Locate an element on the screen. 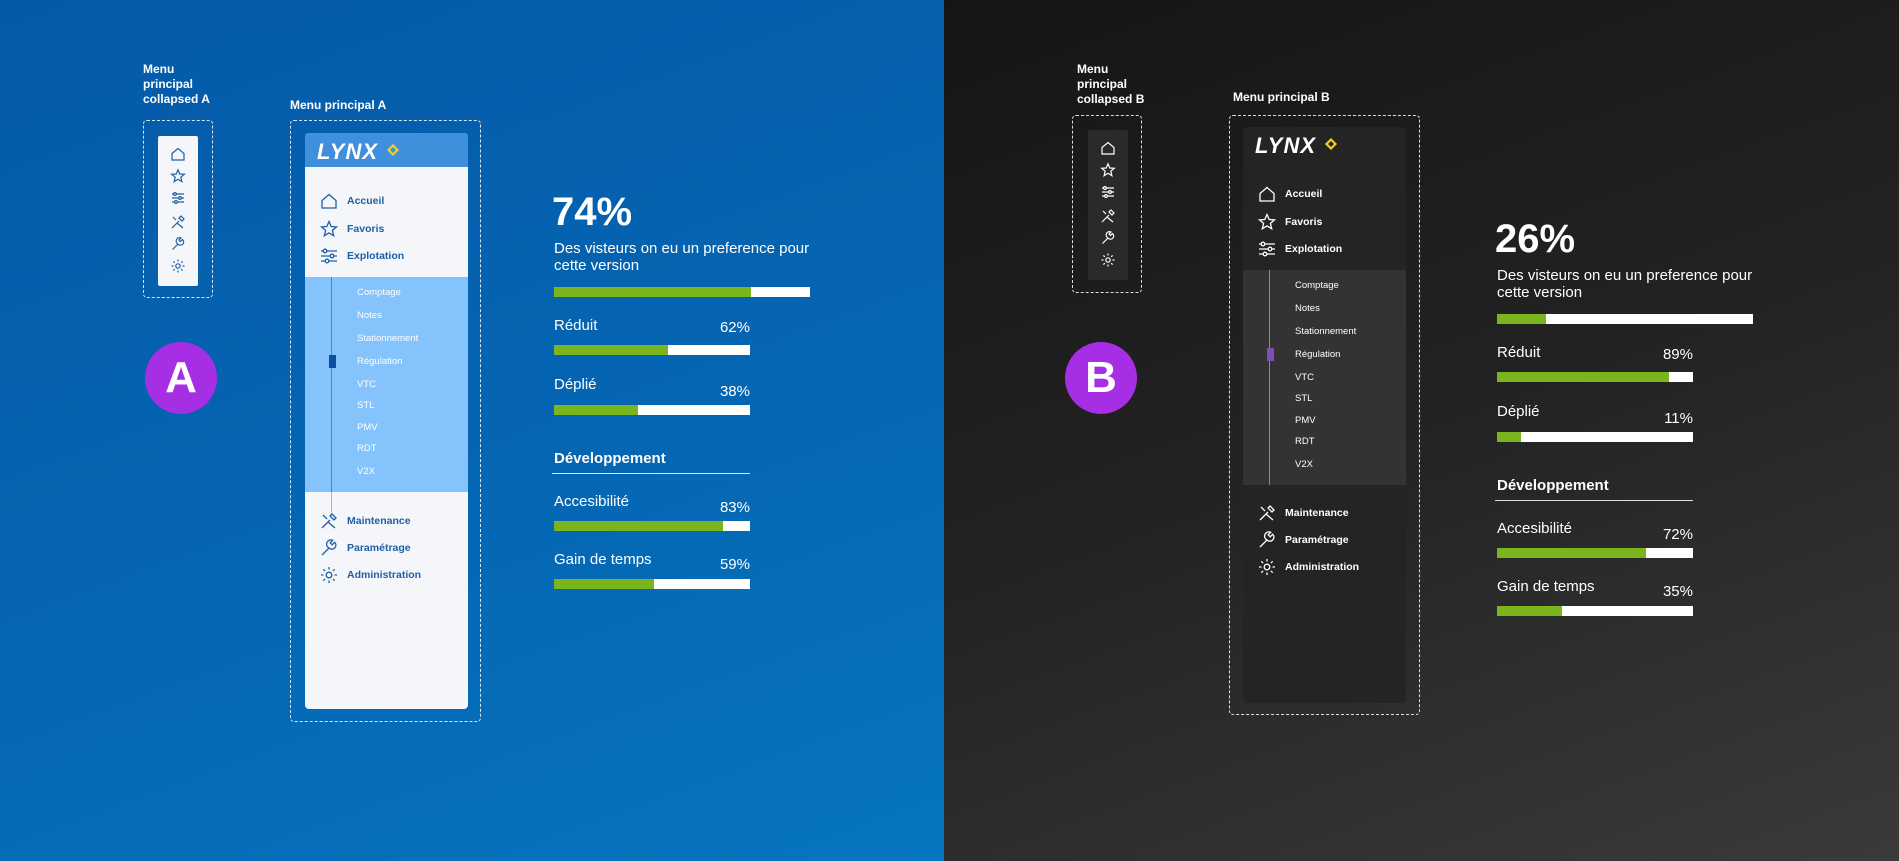 This screenshot has width=1899, height=861. collapsed-menu-caption: Menu principal collapsed B is located at coordinates (1111, 84).